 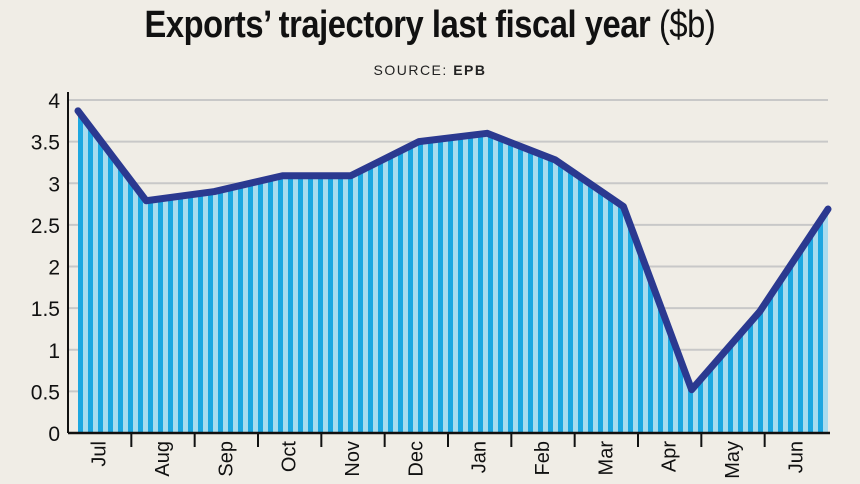 What do you see at coordinates (670, 456) in the screenshot?
I see `x-tick-label: Apr` at bounding box center [670, 456].